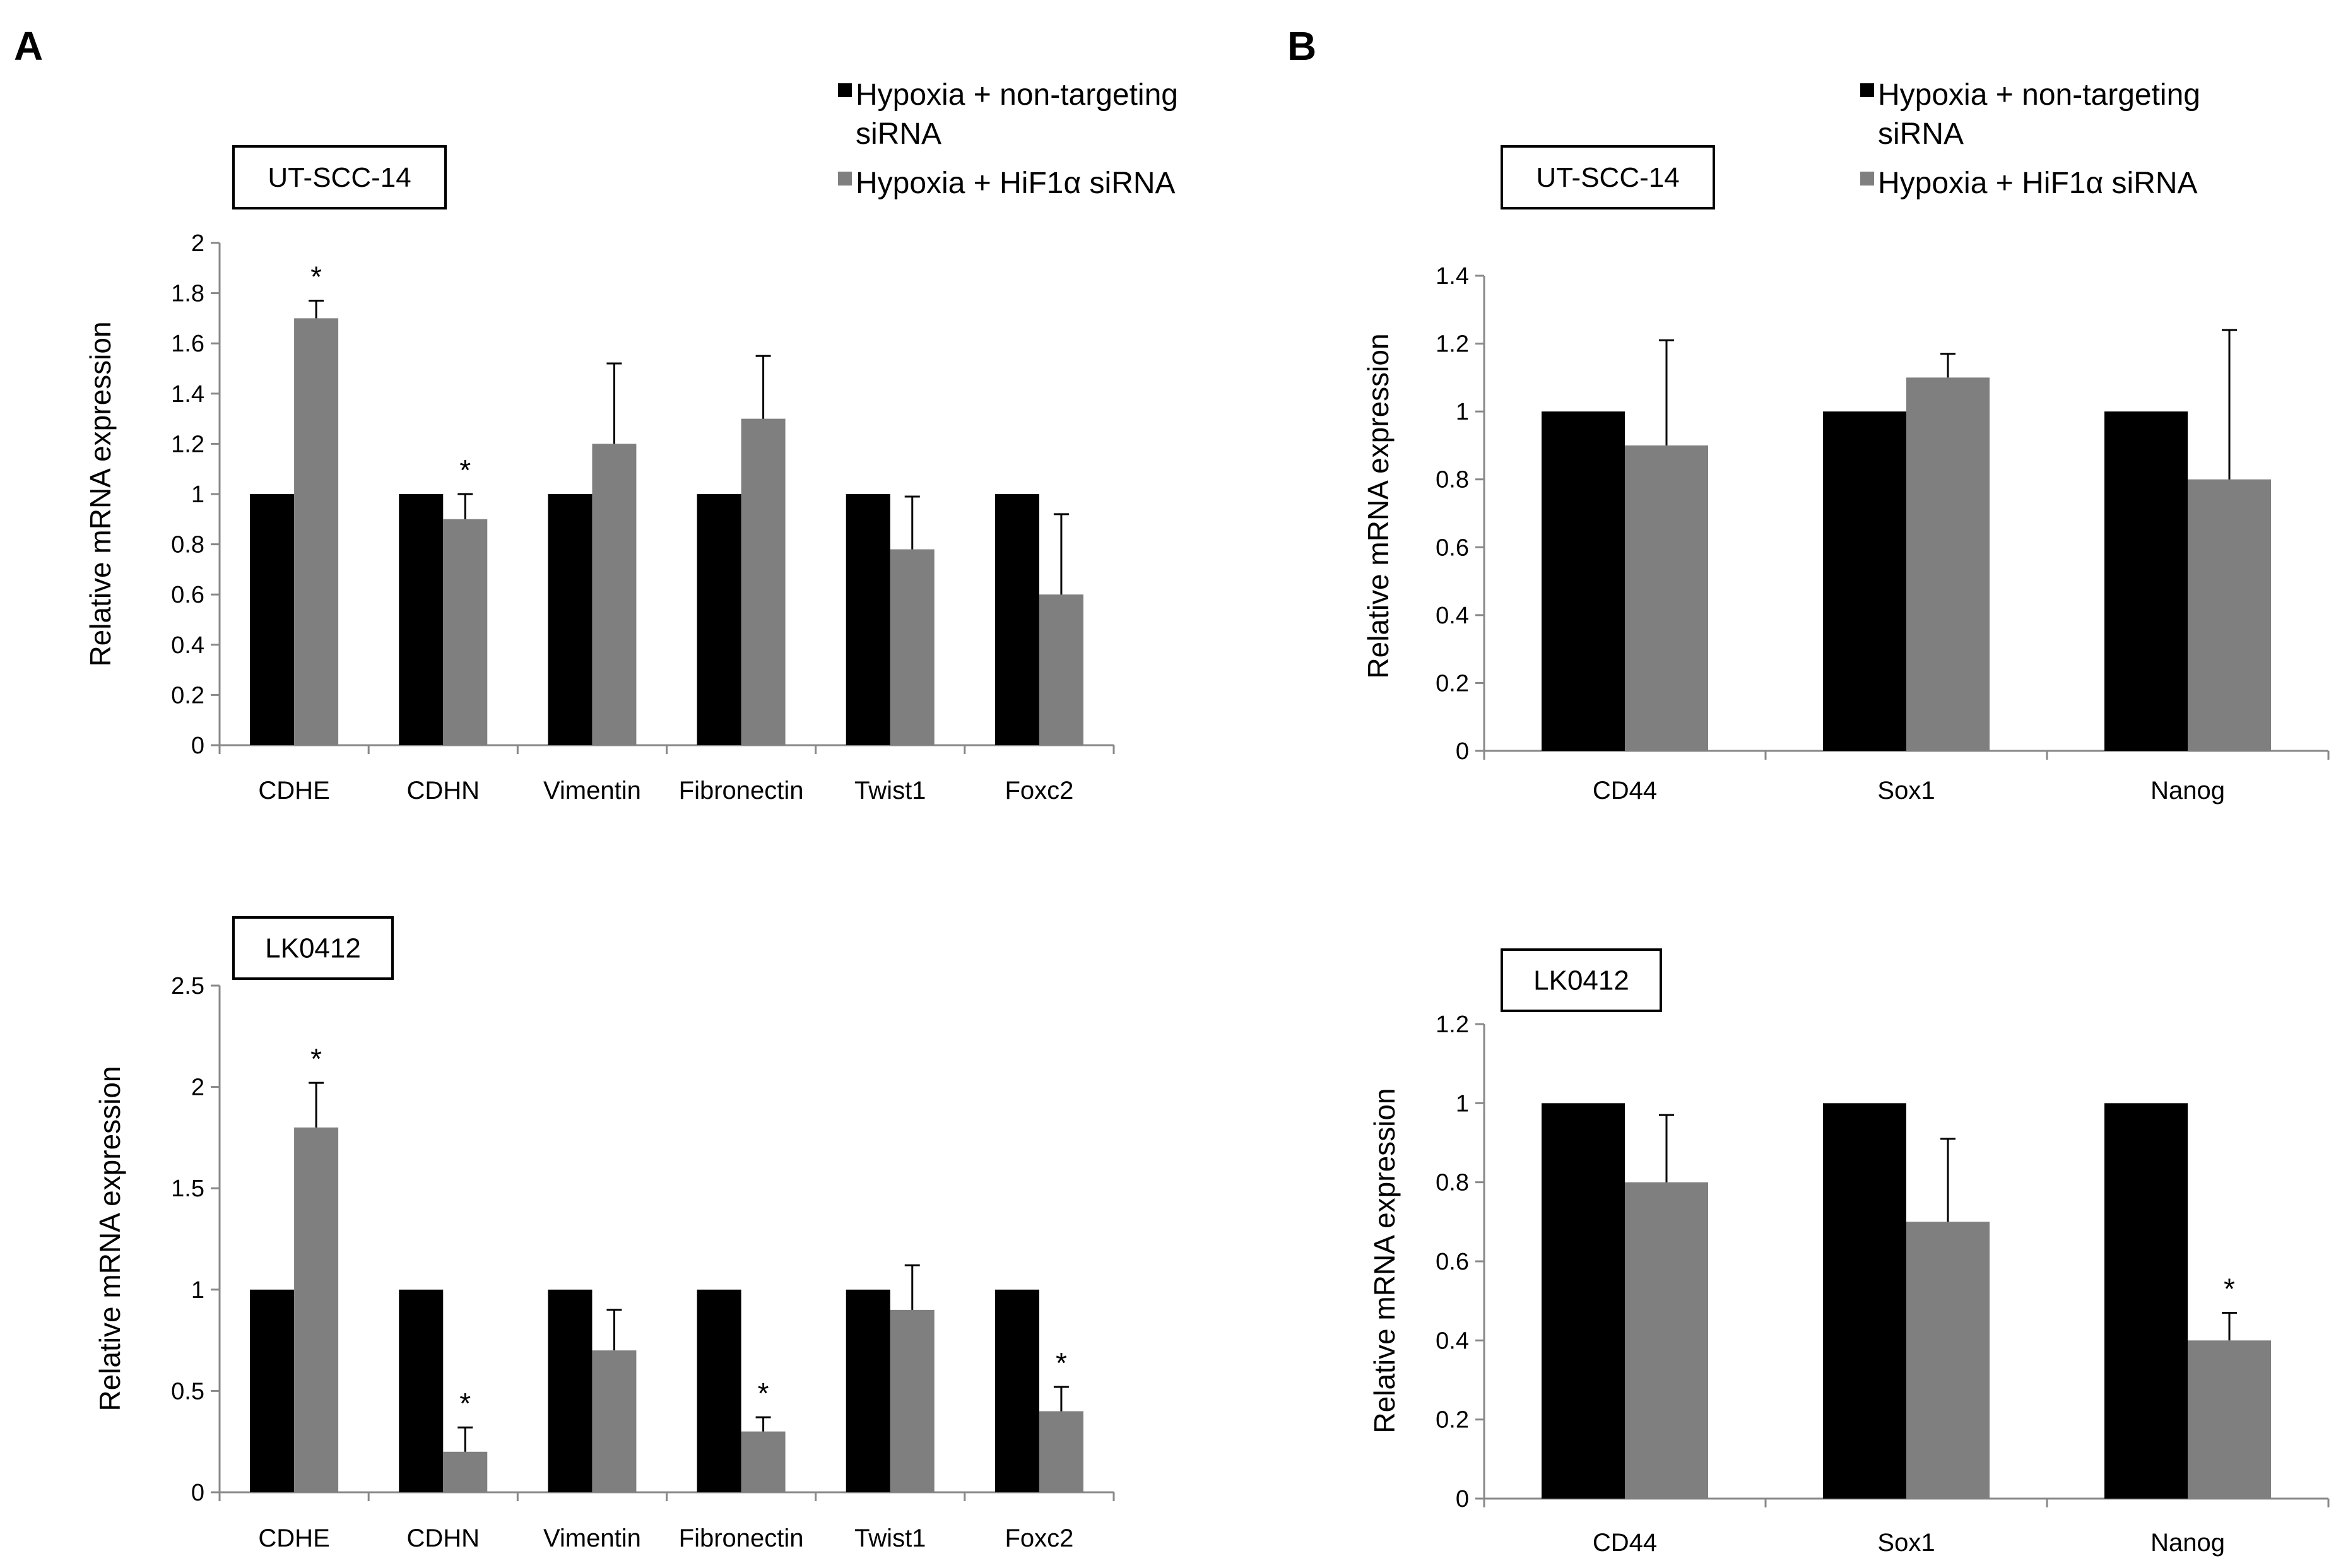 This screenshot has width=2336, height=1568. What do you see at coordinates (188, 344) in the screenshot?
I see `y-tick-label: 1.6` at bounding box center [188, 344].